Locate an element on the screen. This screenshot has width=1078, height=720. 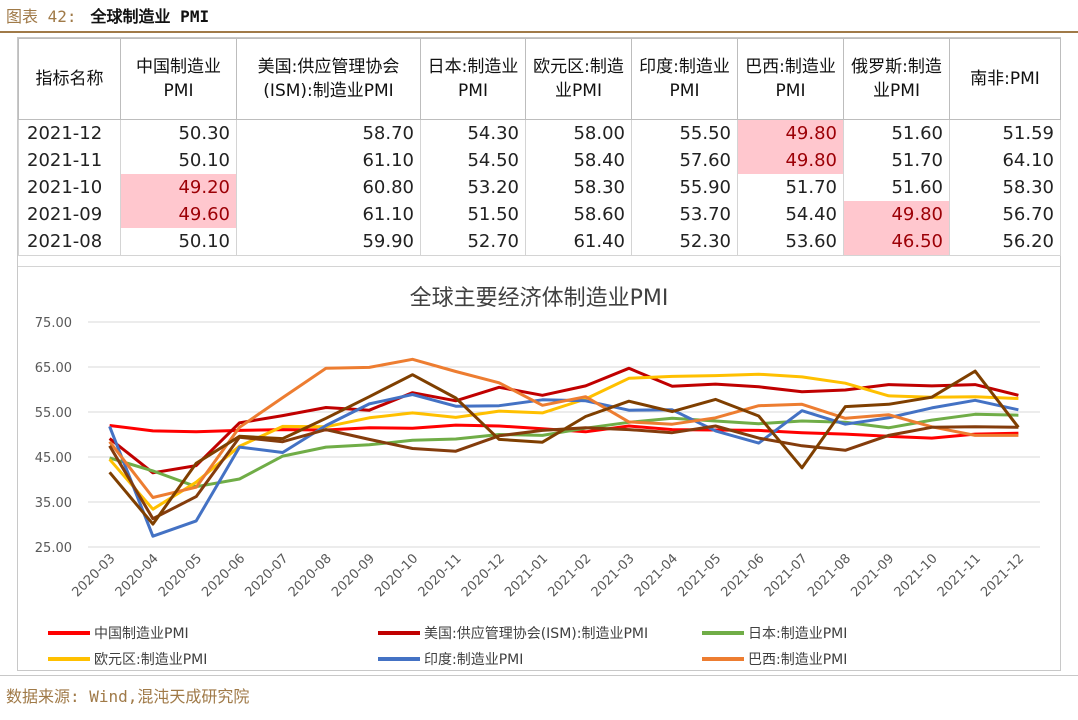
table-cell: 52.70 is located at coordinates (473, 242).